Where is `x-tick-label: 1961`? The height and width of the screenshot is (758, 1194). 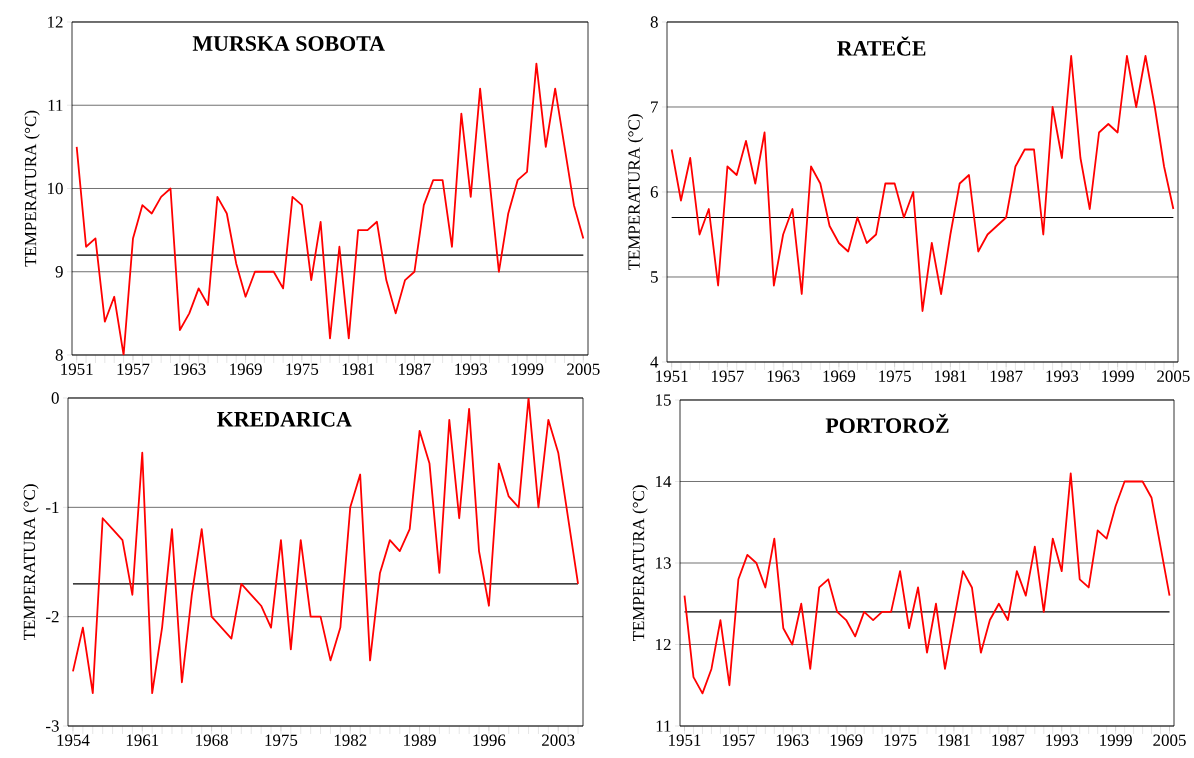 x-tick-label: 1961 is located at coordinates (142, 740).